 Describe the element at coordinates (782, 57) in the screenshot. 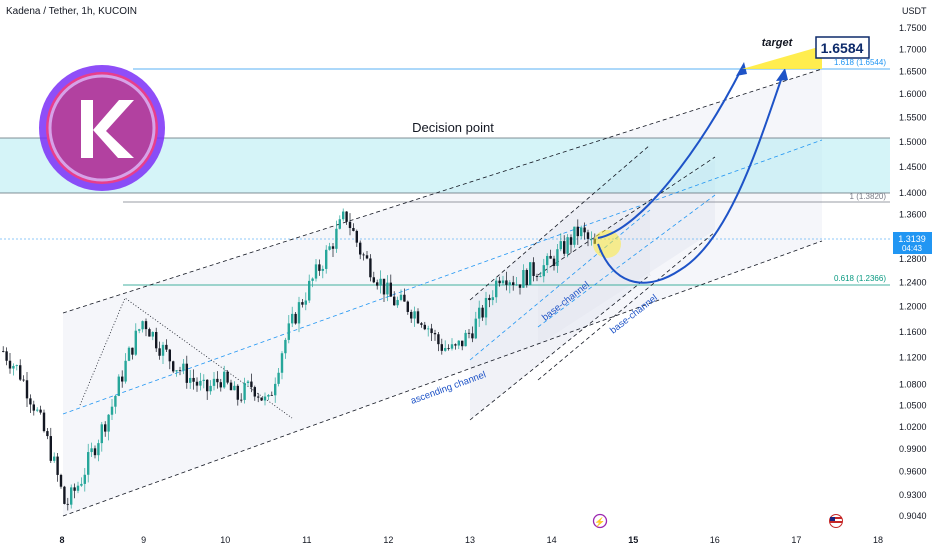

I see `target-zone` at that location.